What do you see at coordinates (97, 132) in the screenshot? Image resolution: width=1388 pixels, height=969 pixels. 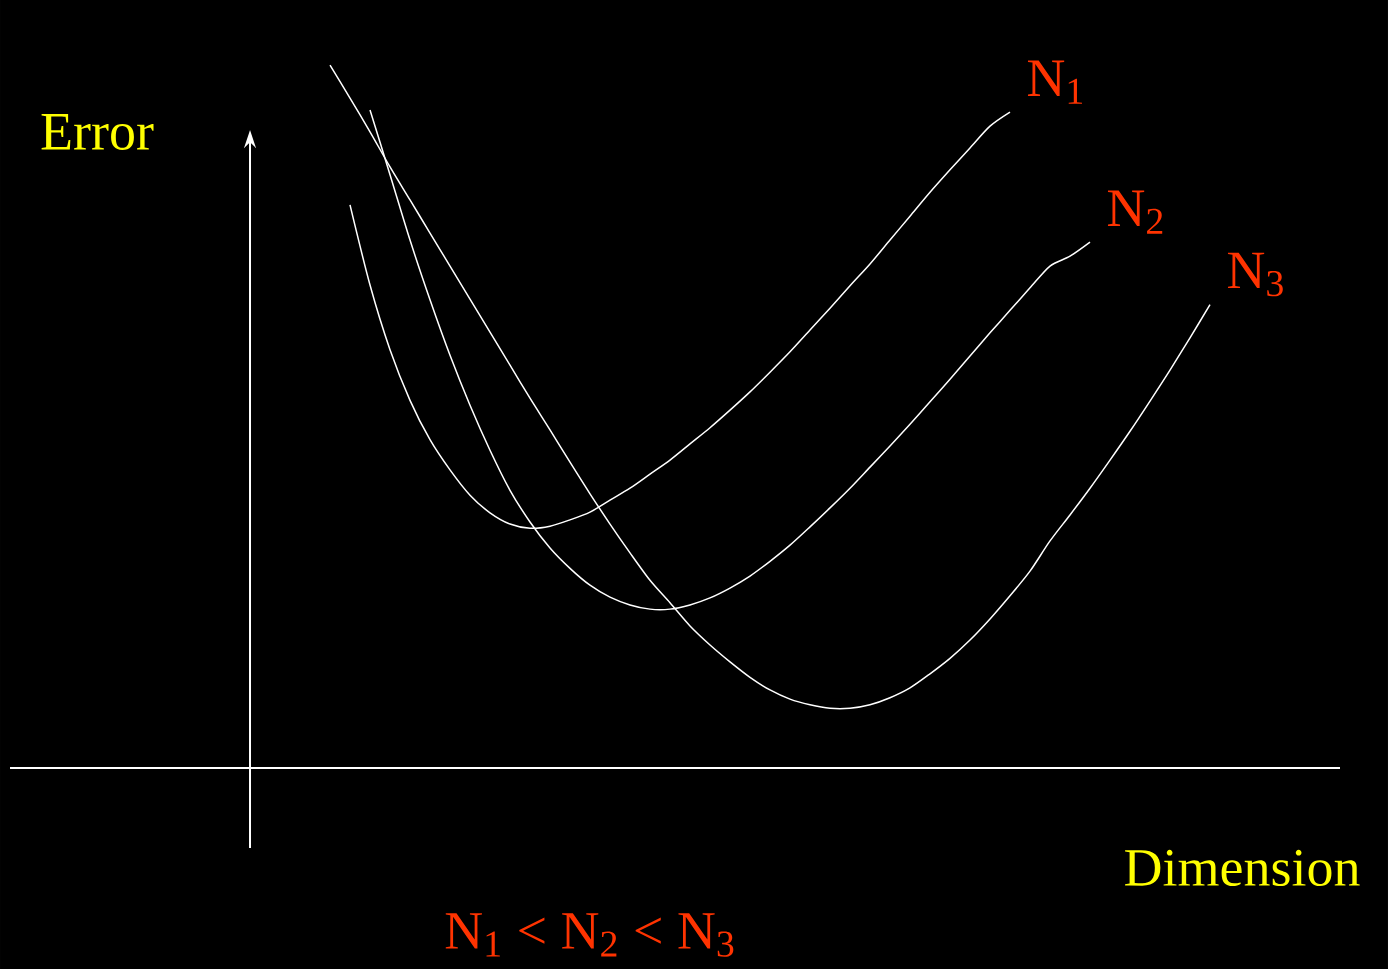 I see `y-axis-title: Error` at bounding box center [97, 132].